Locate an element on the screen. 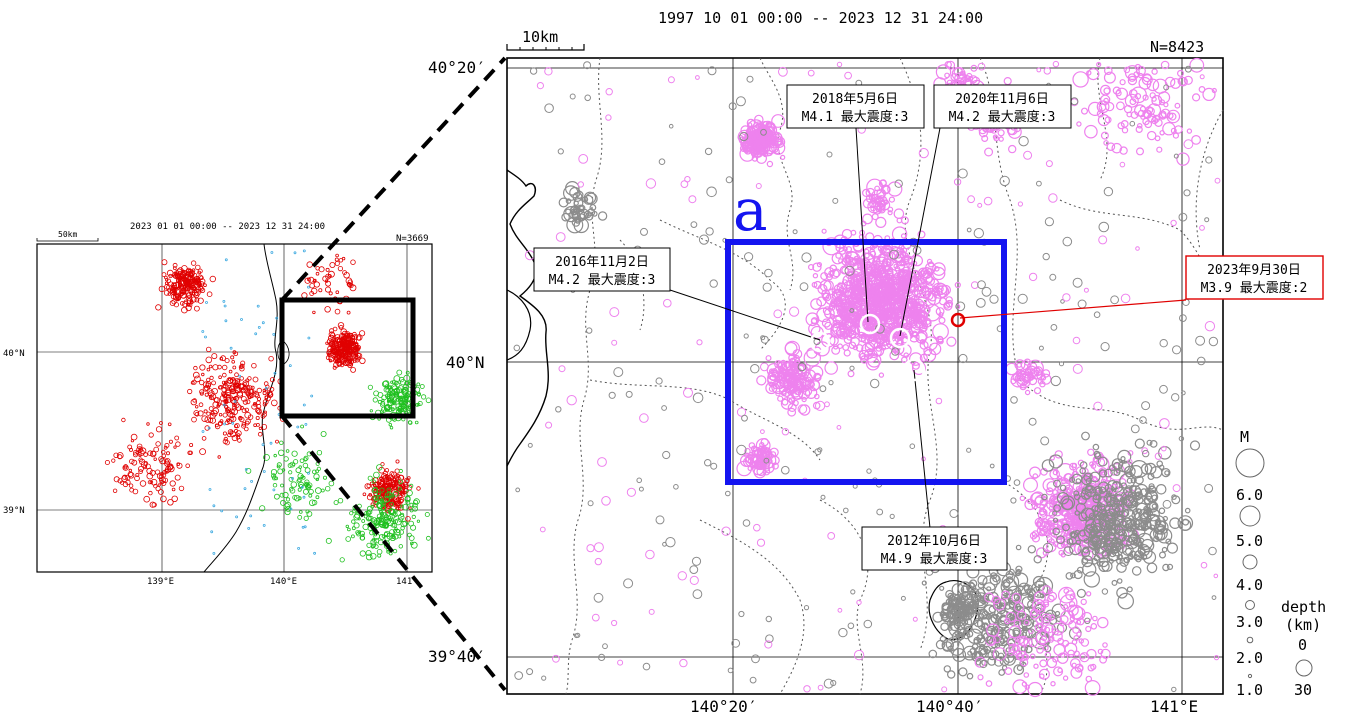 Image resolution: width=1346 pixels, height=717 pixels. overview-coastline is located at coordinates (240, 408).